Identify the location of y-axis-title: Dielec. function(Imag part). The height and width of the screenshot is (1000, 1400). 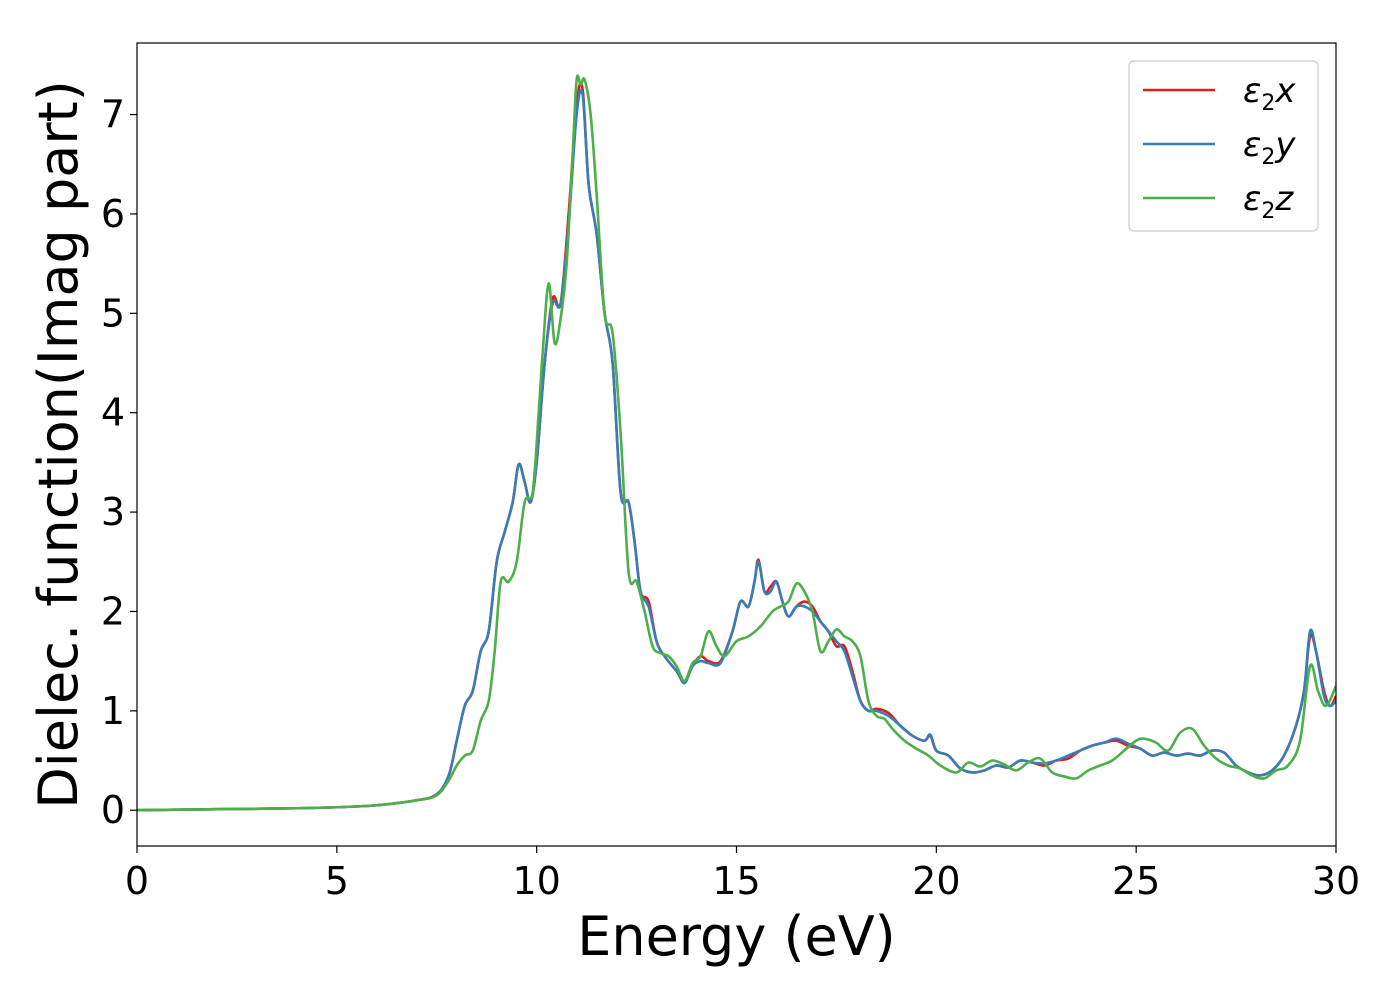
(58, 444).